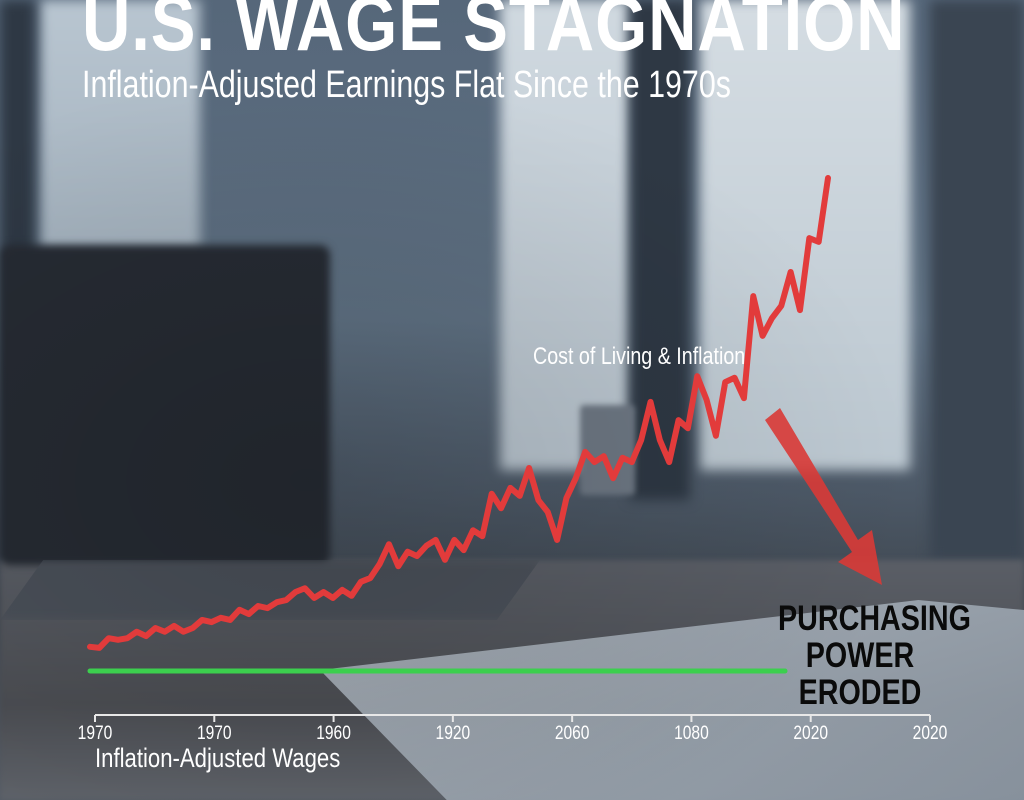 This screenshot has height=800, width=1024. Describe the element at coordinates (218, 758) in the screenshot. I see `x-axis-label: Inflation-Adjusted Wages` at that location.